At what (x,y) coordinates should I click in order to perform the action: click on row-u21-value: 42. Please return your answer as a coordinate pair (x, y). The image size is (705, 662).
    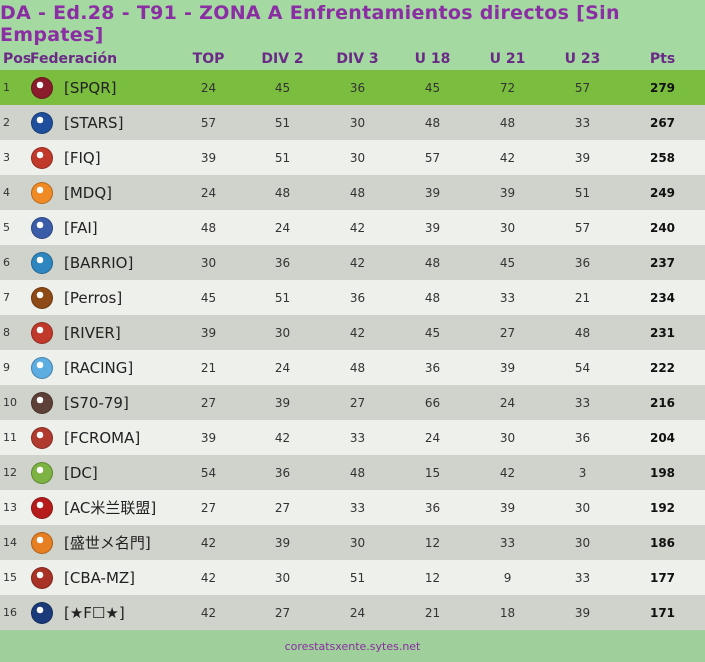
    Looking at the image, I should click on (508, 157).